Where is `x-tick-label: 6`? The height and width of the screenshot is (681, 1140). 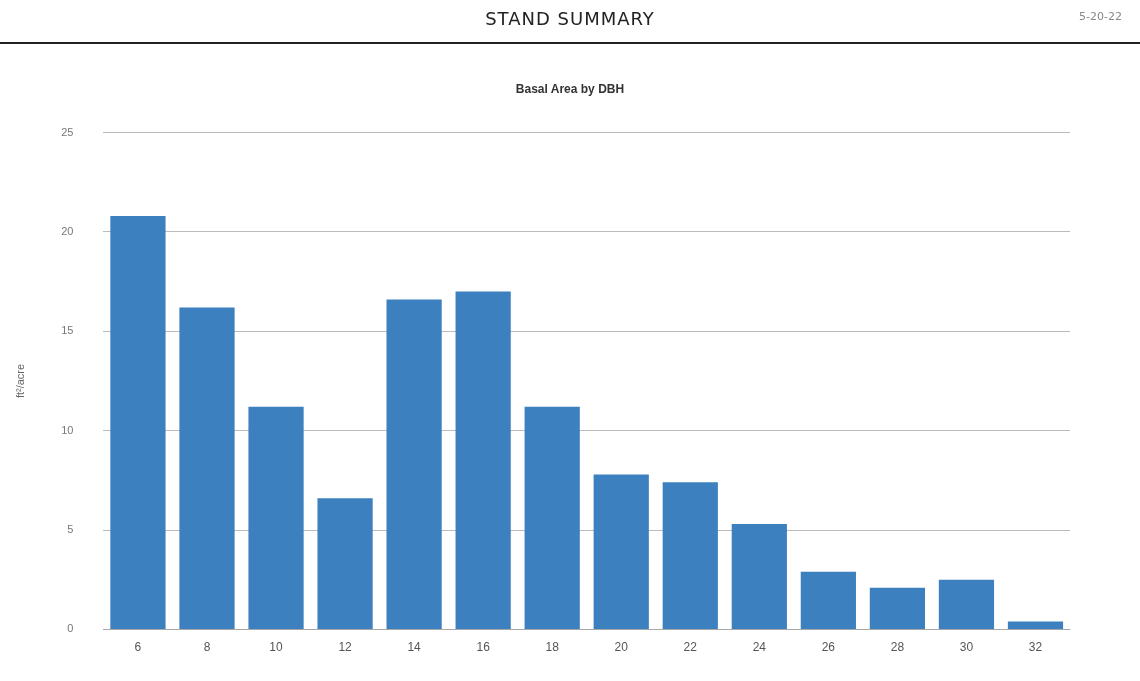
x-tick-label: 6 is located at coordinates (138, 646).